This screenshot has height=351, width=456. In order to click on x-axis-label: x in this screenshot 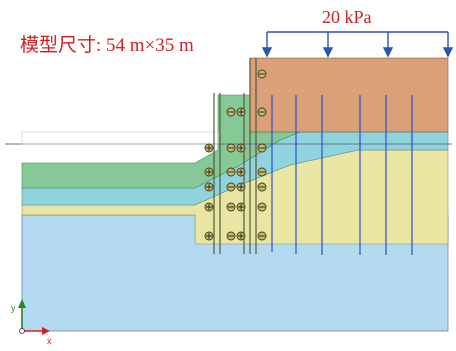, I will do `click(49, 341)`.